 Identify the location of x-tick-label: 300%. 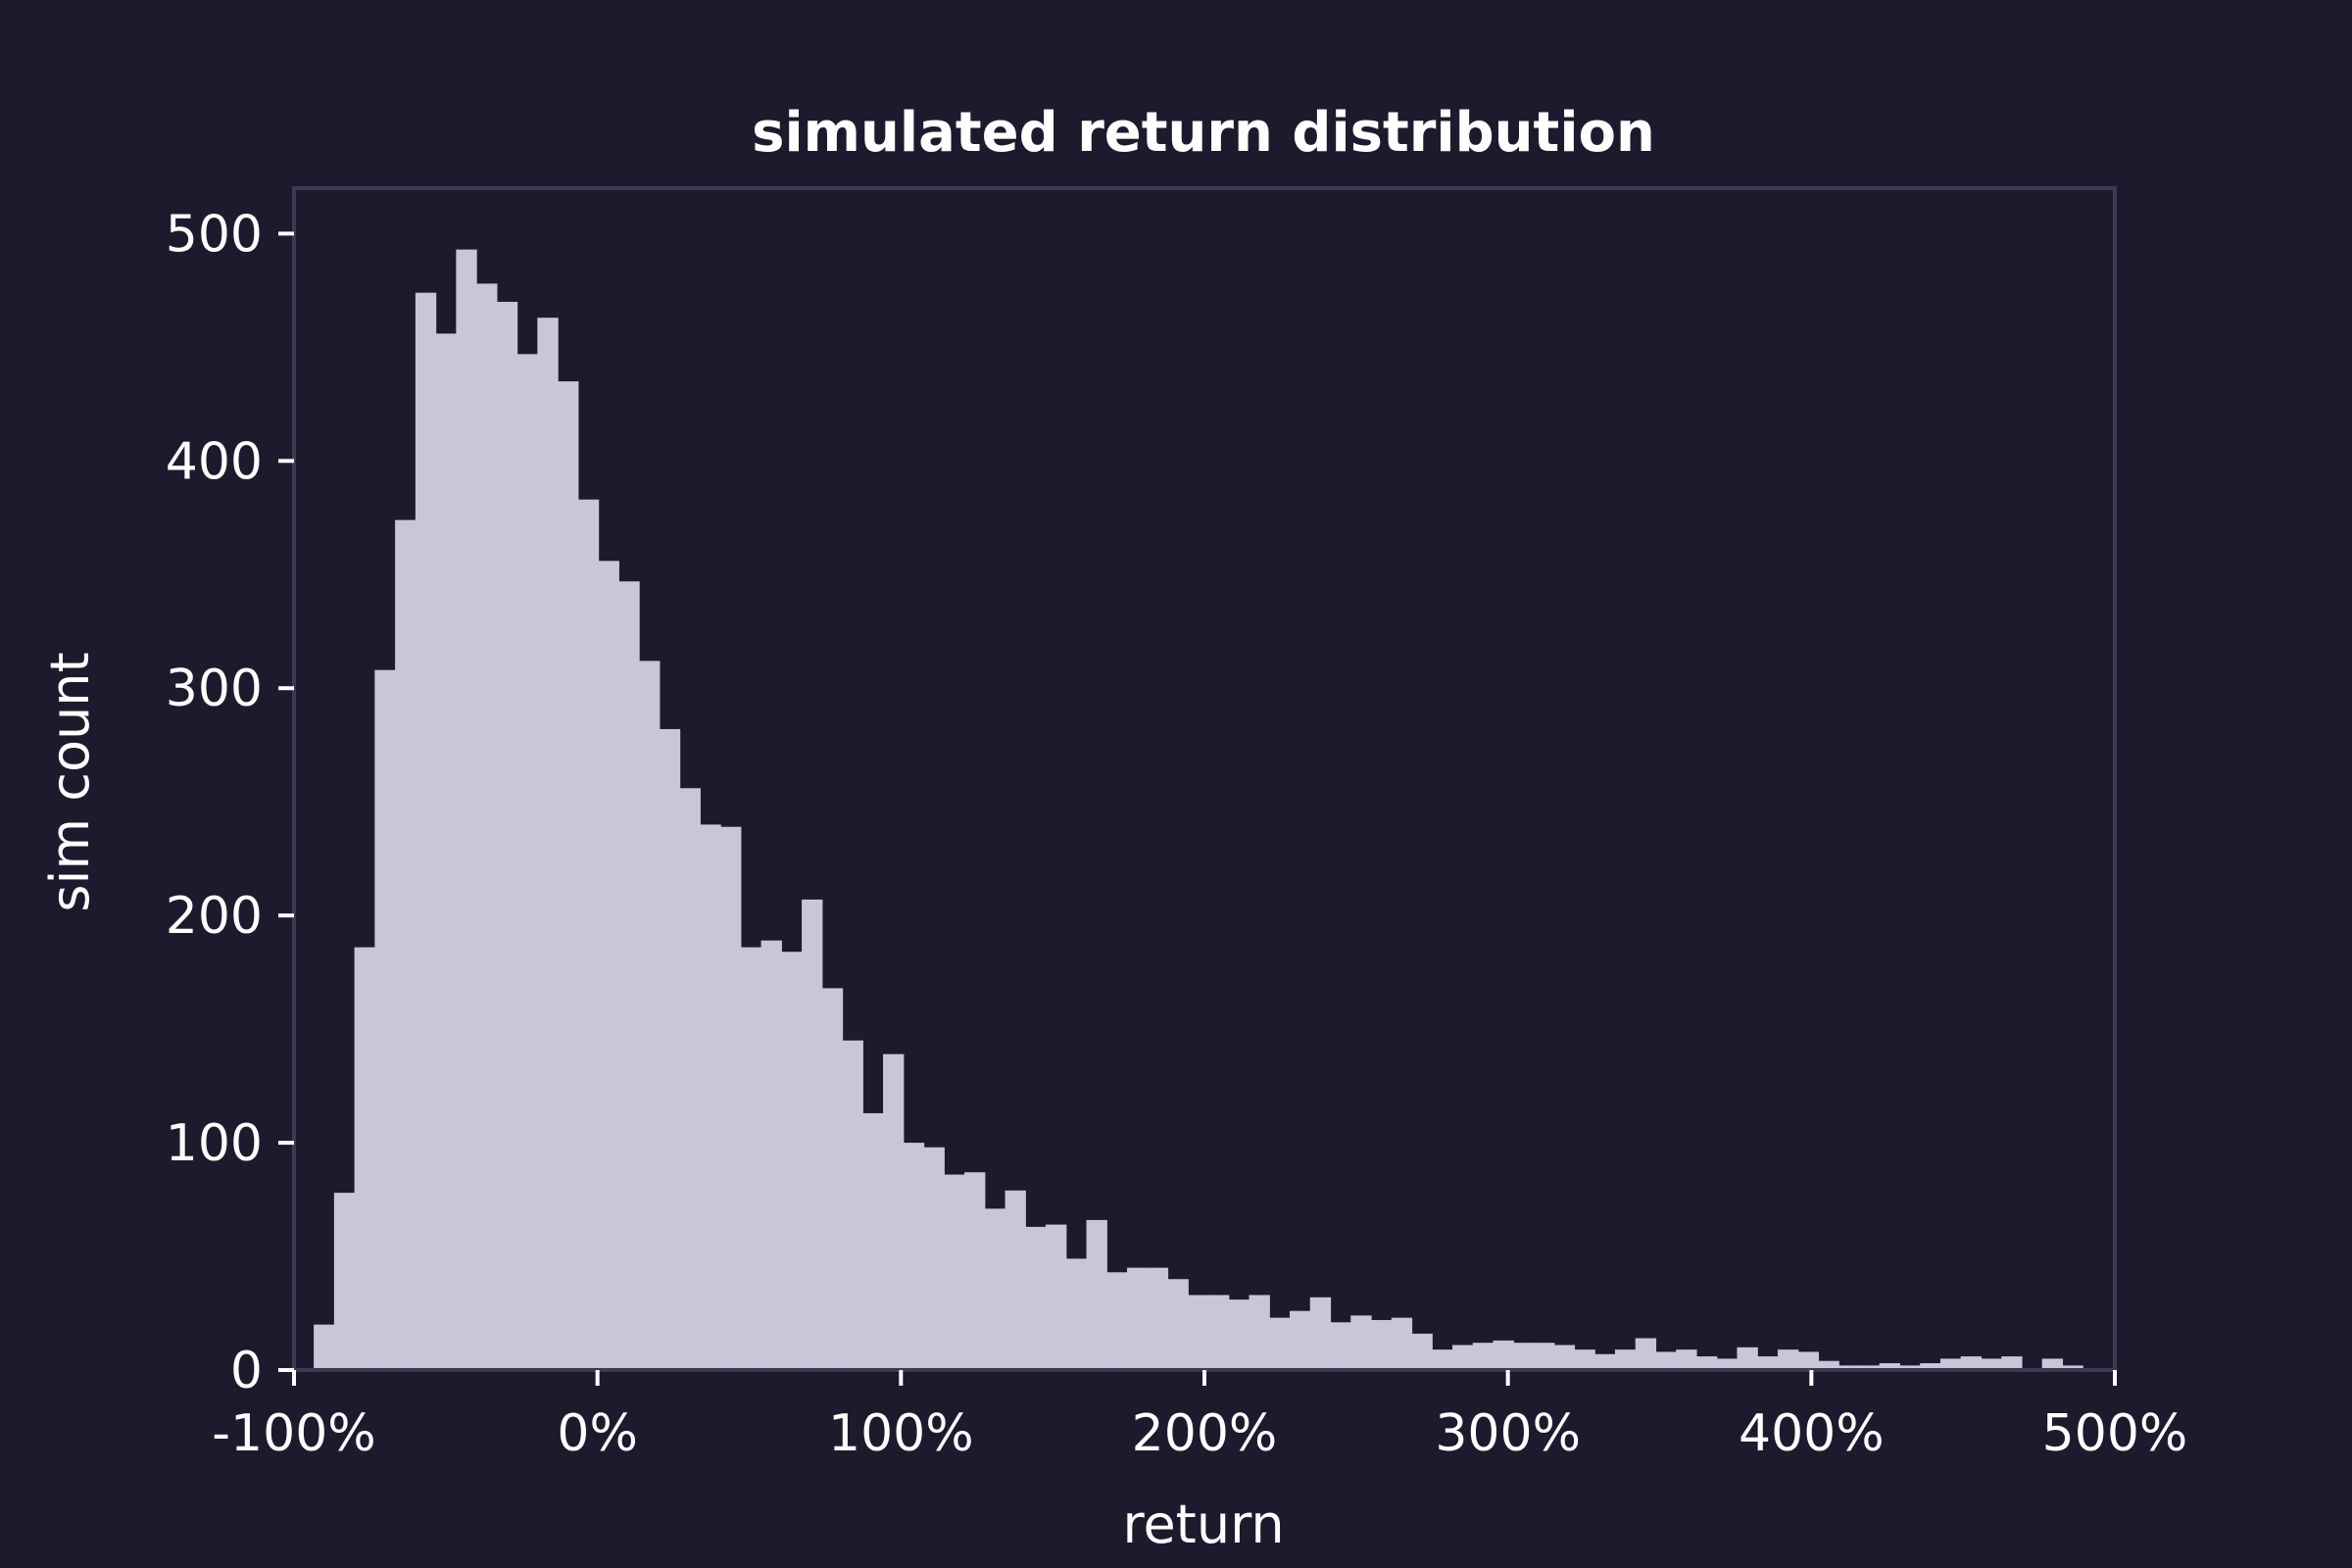
(1508, 1433).